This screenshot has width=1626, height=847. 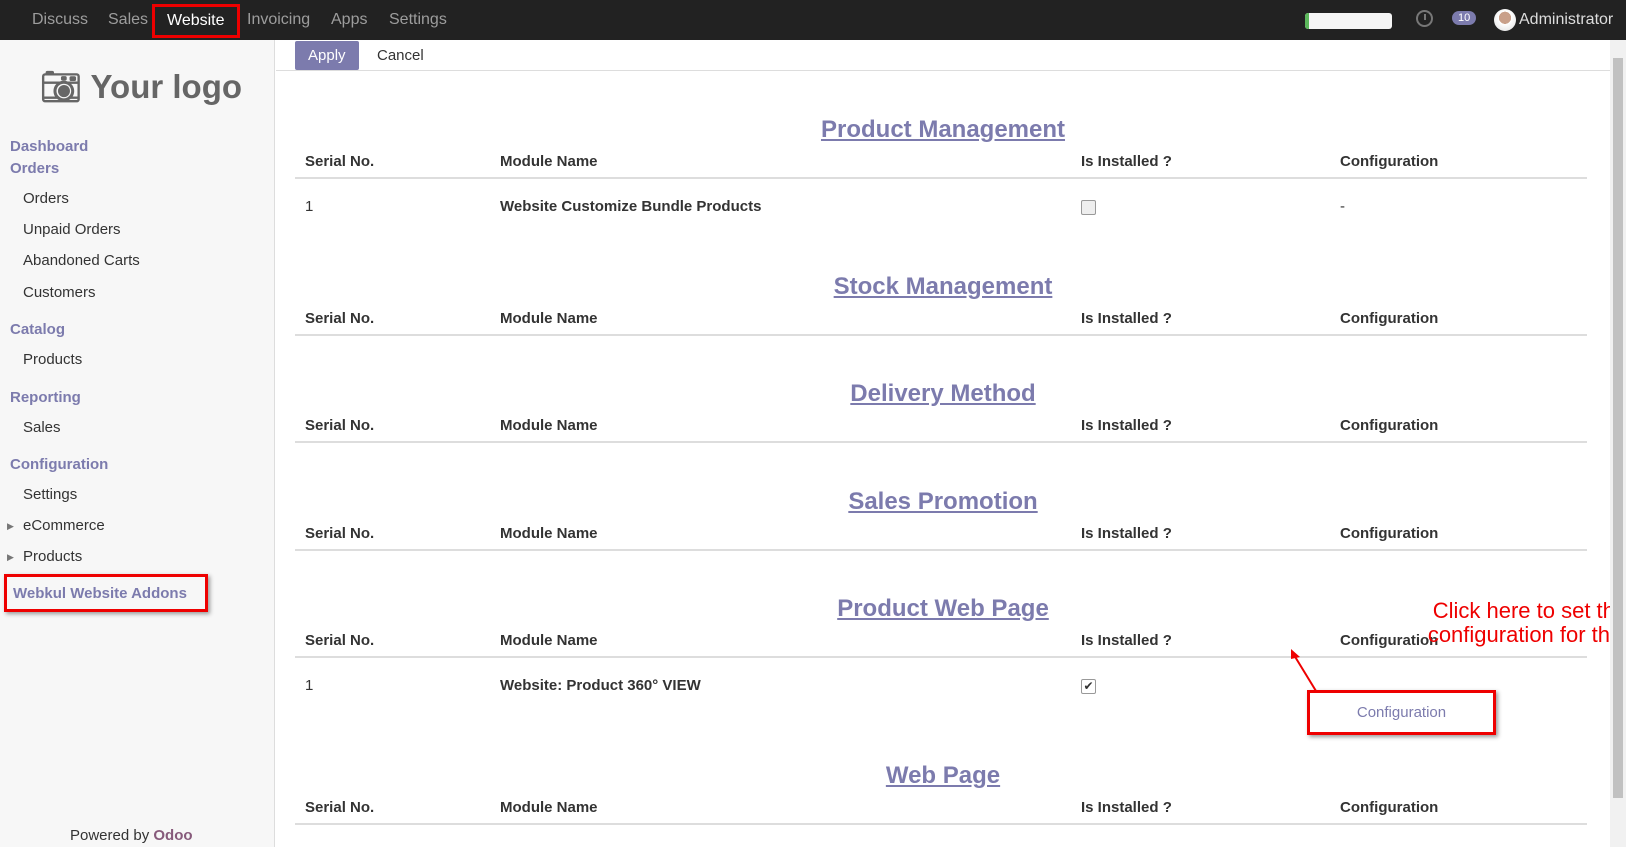 What do you see at coordinates (35, 168) in the screenshot?
I see `sidebar-orders-header: Orders` at bounding box center [35, 168].